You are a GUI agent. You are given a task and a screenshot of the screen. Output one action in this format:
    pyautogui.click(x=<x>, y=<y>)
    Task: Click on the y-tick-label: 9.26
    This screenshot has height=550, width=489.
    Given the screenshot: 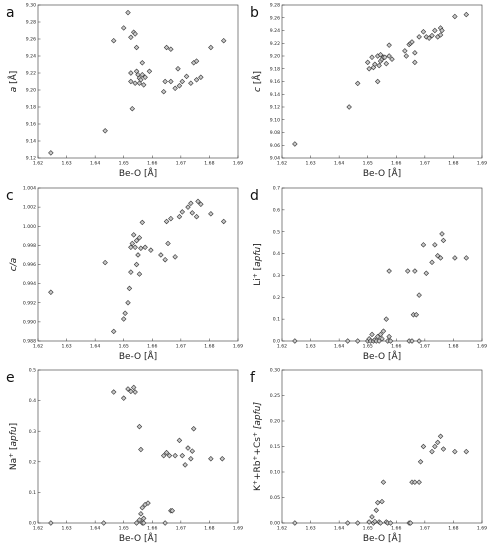 What is the action you would take?
    pyautogui.click(x=31, y=40)
    